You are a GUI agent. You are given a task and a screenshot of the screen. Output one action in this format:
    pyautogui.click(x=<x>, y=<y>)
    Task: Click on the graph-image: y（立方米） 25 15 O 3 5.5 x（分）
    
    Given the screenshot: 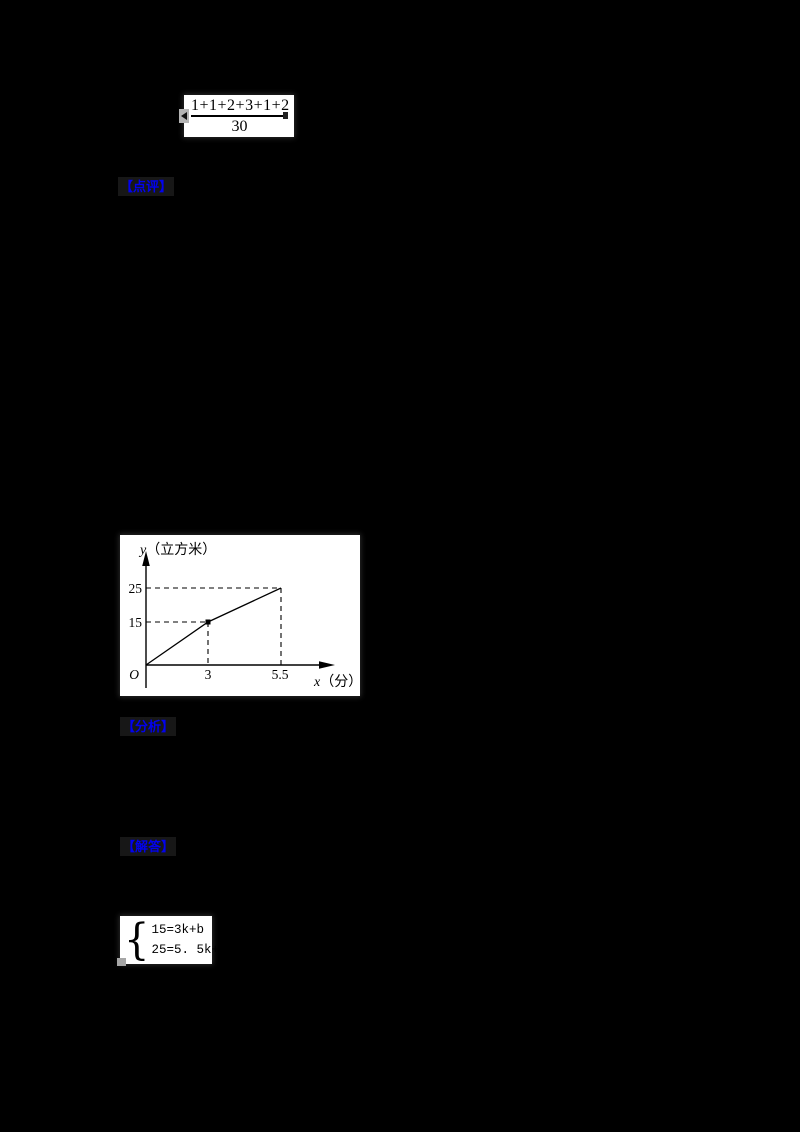 What is the action you would take?
    pyautogui.click(x=240, y=615)
    